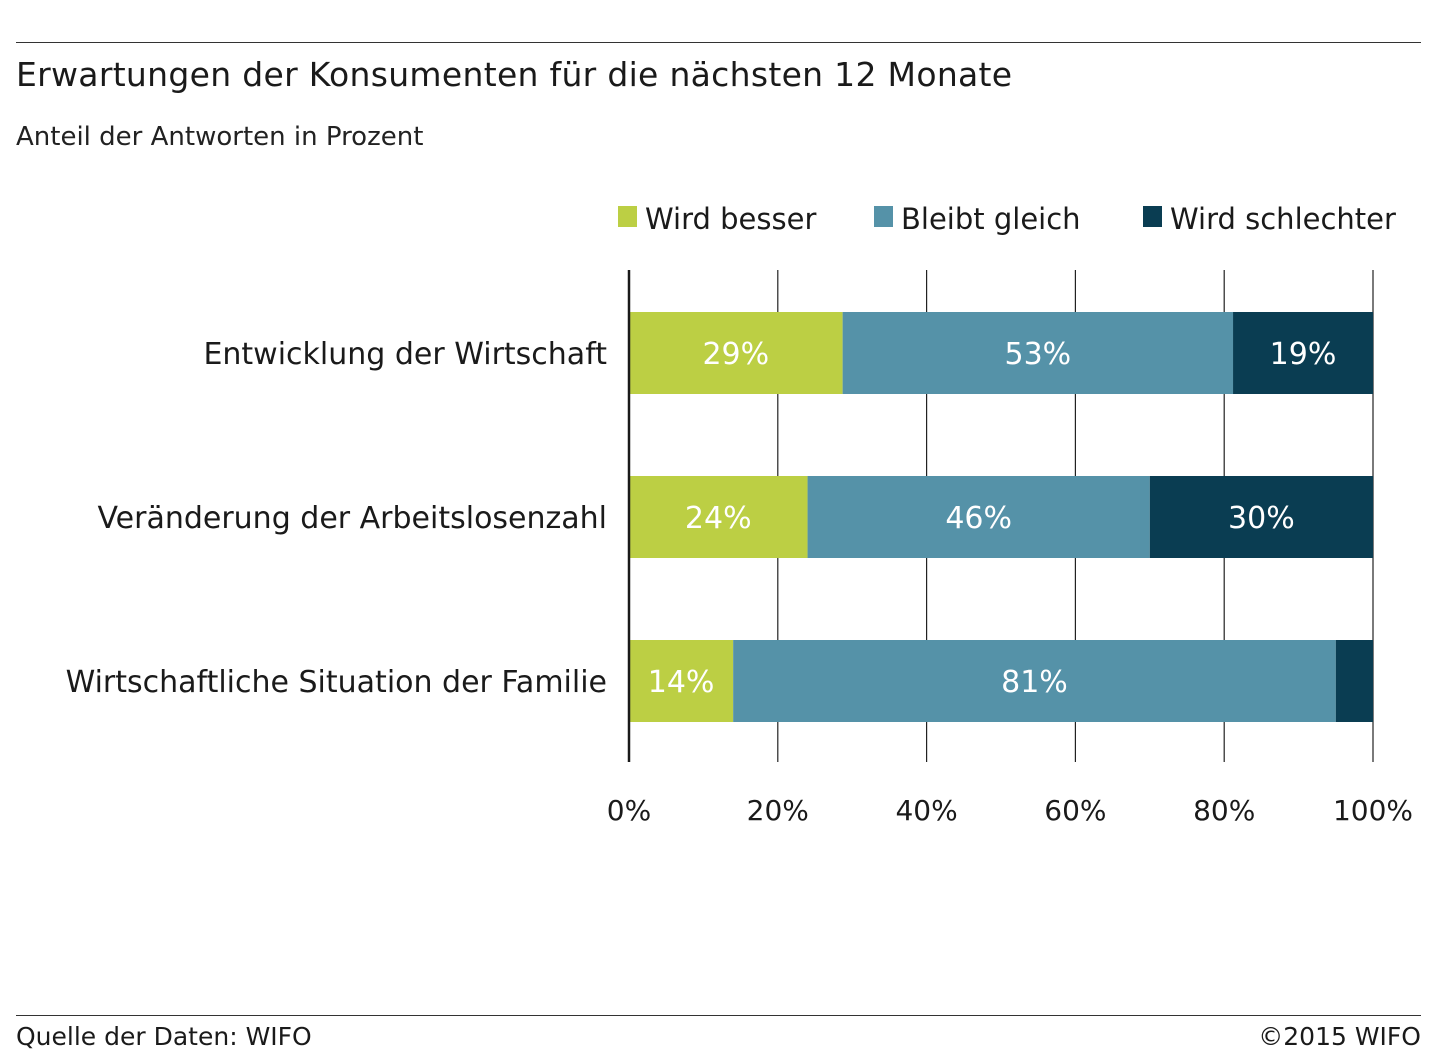 Image resolution: width=1437 pixels, height=1063 pixels. I want to click on x-tick-label: 40%, so click(926, 810).